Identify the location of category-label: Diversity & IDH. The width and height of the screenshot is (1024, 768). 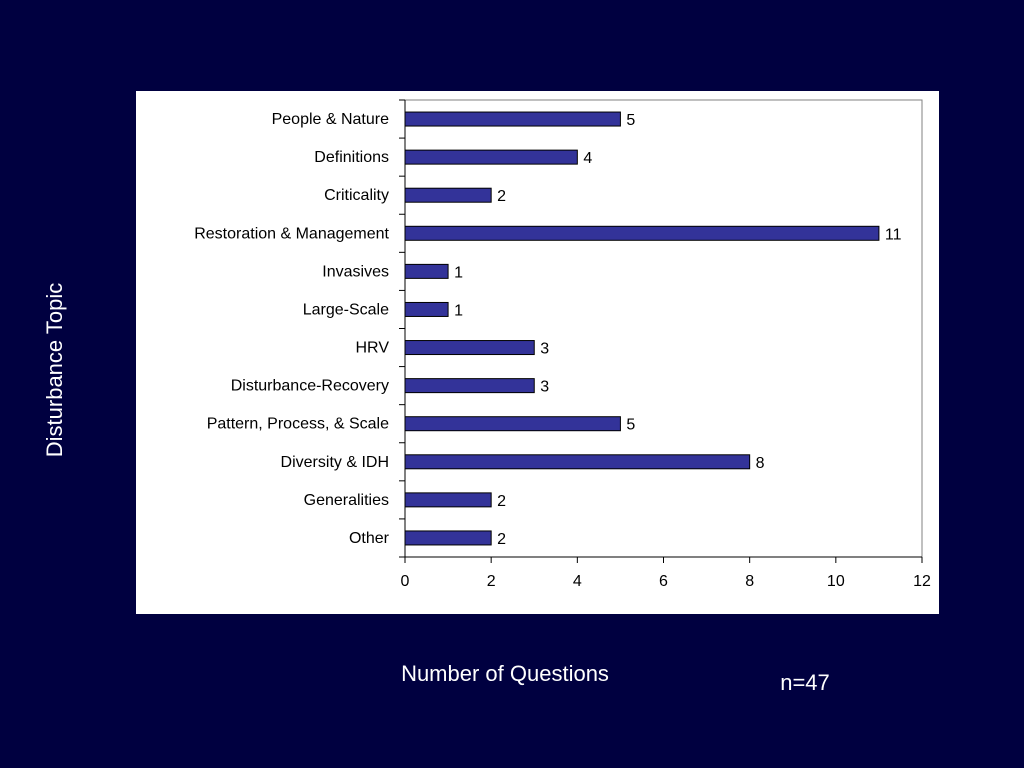
(335, 462).